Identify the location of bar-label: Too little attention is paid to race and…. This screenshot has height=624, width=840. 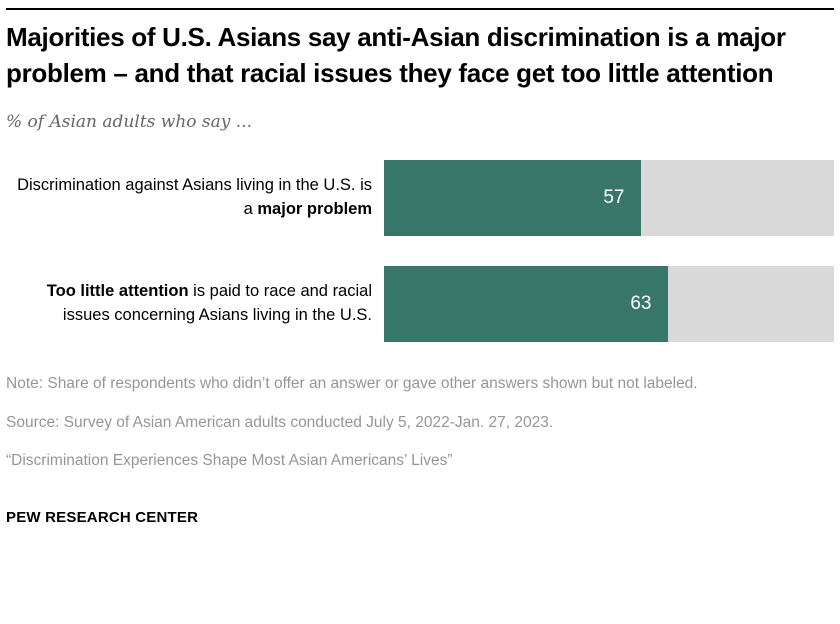
(195, 304).